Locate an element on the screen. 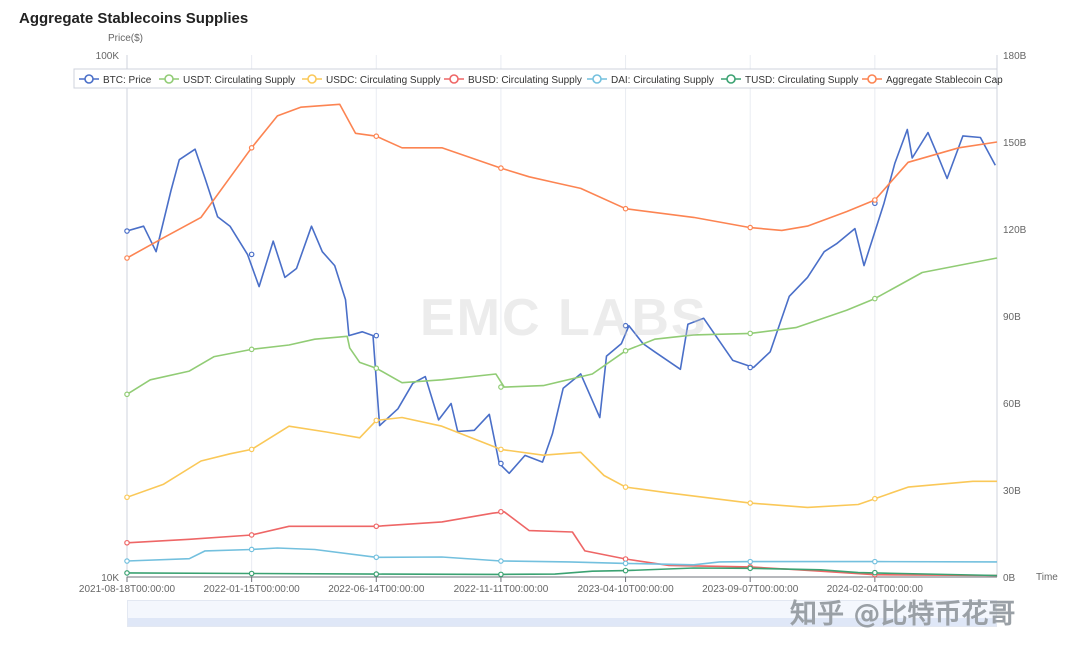  legend-item-label: Aggregate Stablecoin Cap is located at coordinates (944, 80).